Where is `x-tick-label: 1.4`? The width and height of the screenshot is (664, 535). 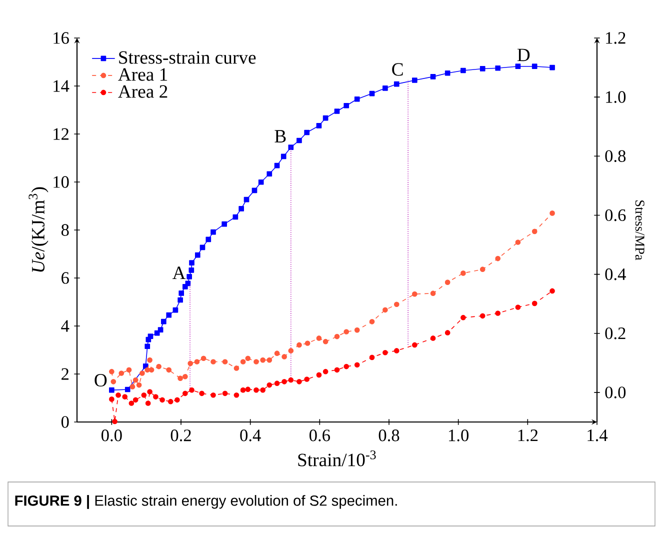 x-tick-label: 1.4 is located at coordinates (598, 436).